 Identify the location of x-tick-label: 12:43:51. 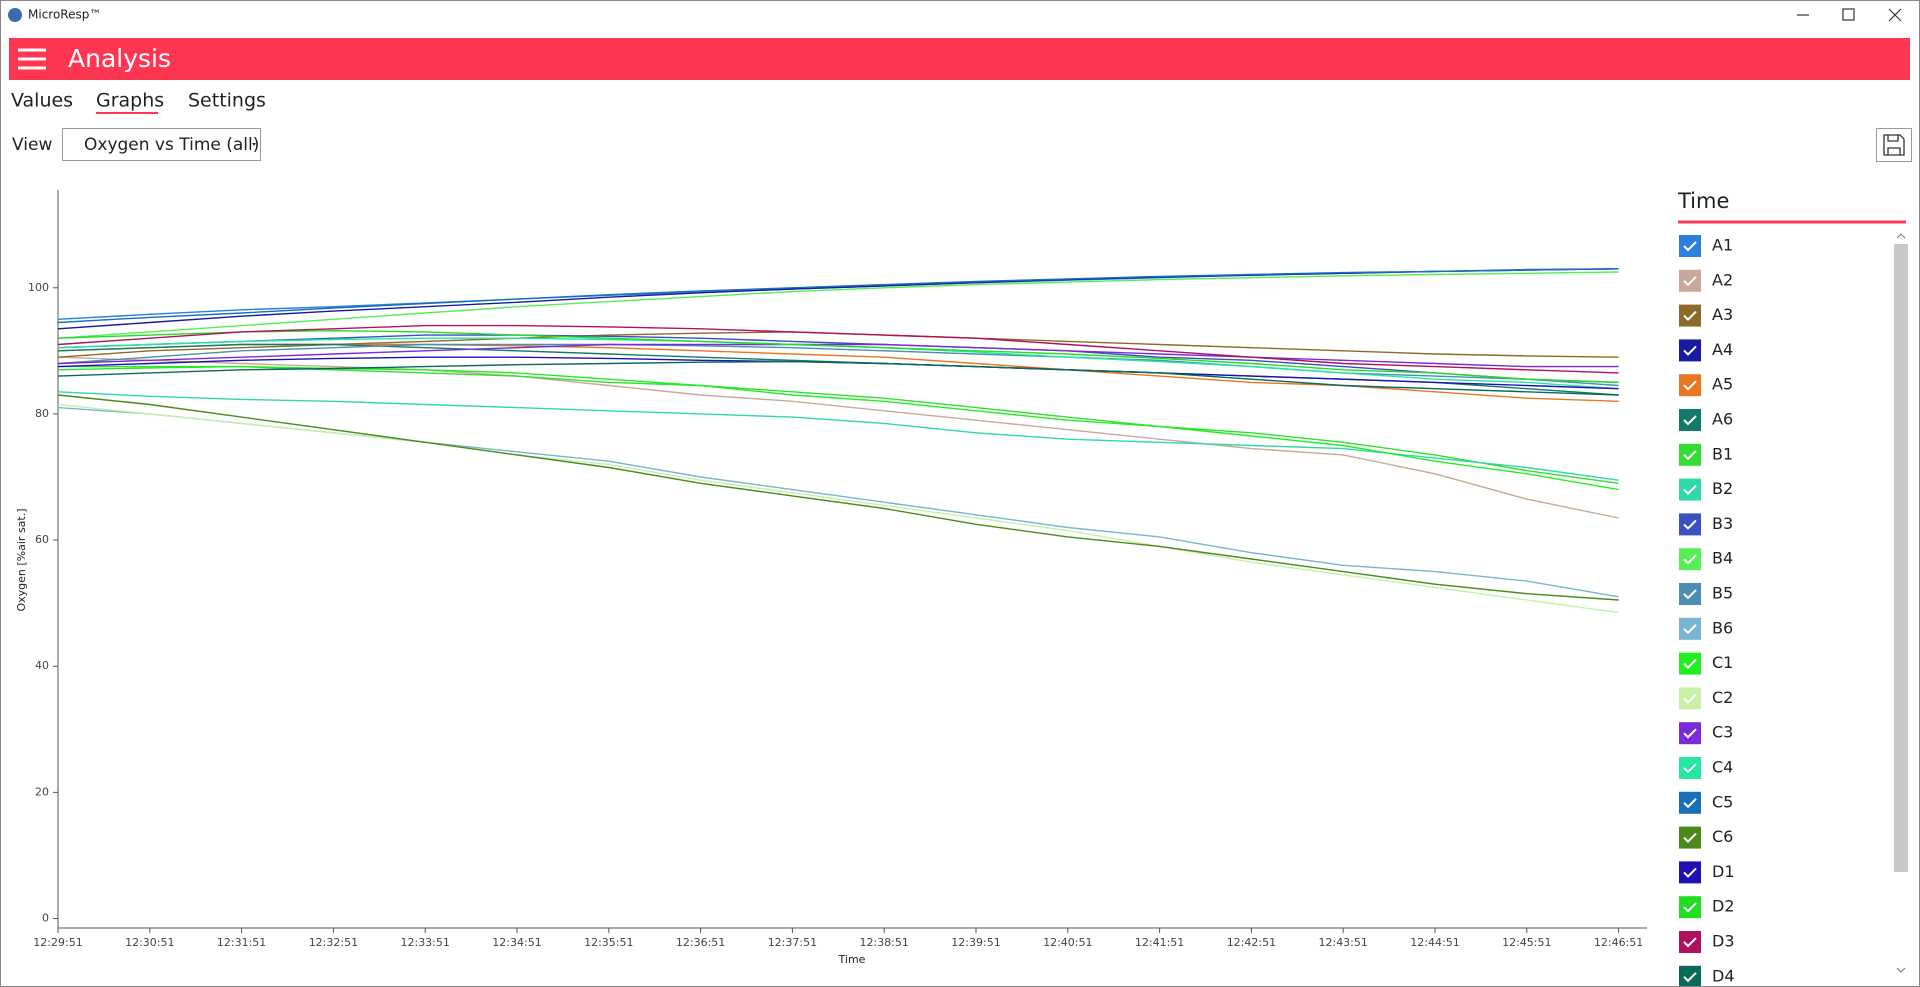
(1342, 942).